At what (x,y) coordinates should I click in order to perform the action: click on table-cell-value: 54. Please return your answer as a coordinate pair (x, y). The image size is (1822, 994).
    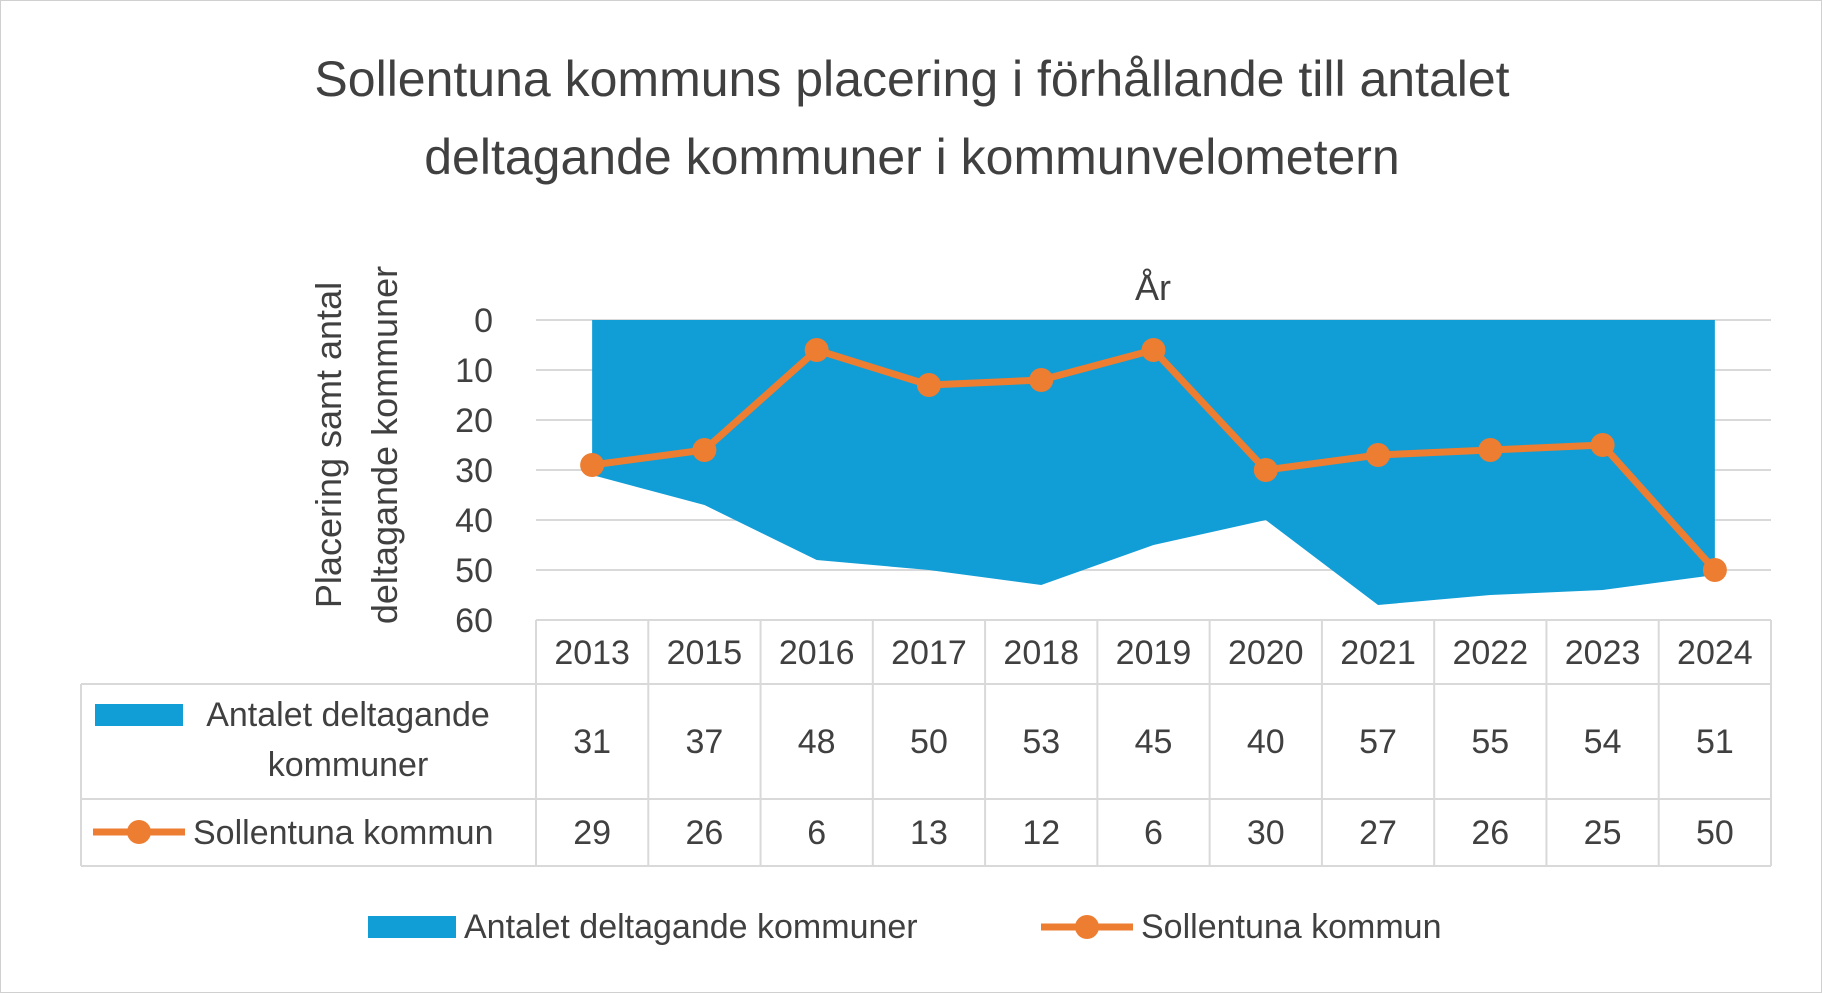
    Looking at the image, I should click on (1603, 742).